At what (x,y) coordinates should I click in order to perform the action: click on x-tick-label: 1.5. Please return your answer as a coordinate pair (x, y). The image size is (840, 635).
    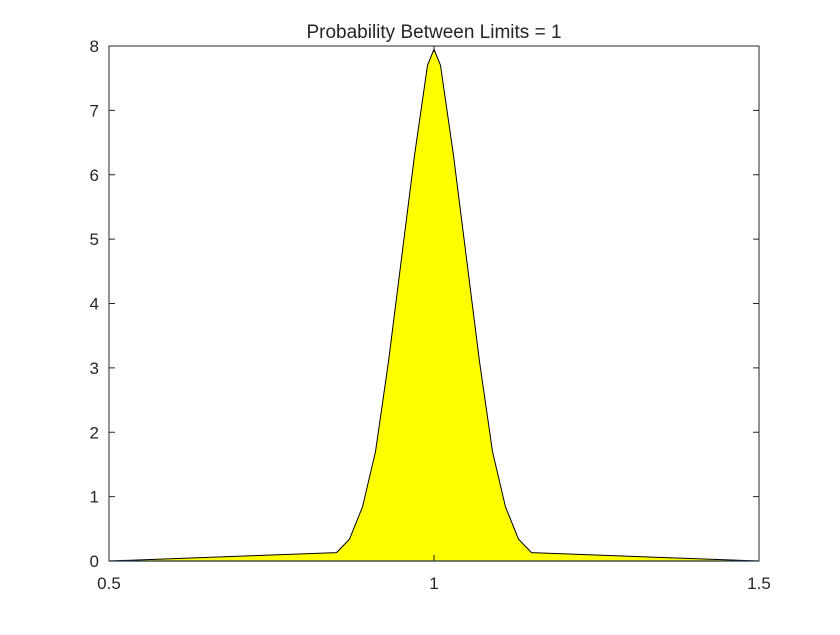
    Looking at the image, I should click on (759, 583).